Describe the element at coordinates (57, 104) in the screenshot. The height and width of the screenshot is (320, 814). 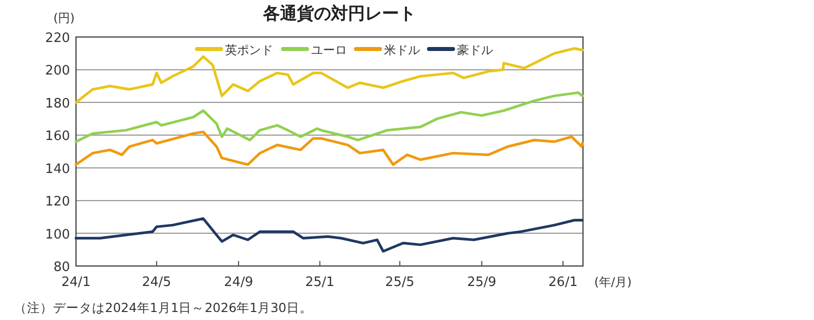
I see `y-tick-label: 180` at that location.